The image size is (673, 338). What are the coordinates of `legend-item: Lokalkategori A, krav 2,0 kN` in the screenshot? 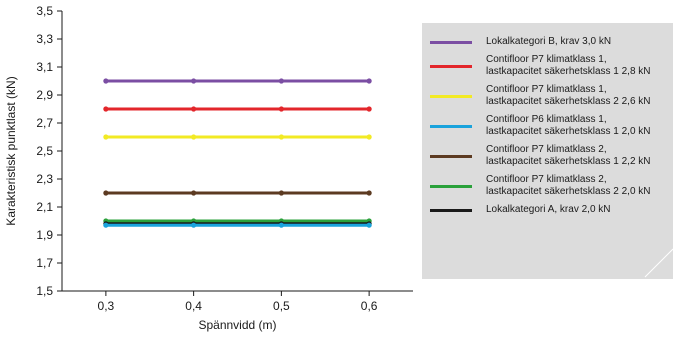 It's located at (548, 210).